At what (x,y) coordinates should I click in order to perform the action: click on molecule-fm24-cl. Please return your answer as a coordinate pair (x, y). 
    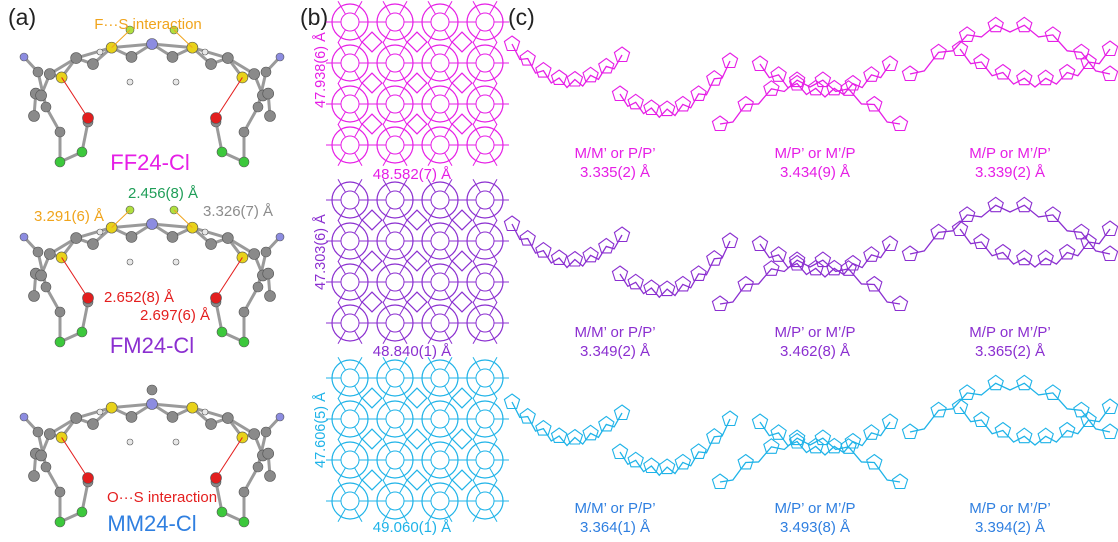
    Looking at the image, I should click on (152, 276).